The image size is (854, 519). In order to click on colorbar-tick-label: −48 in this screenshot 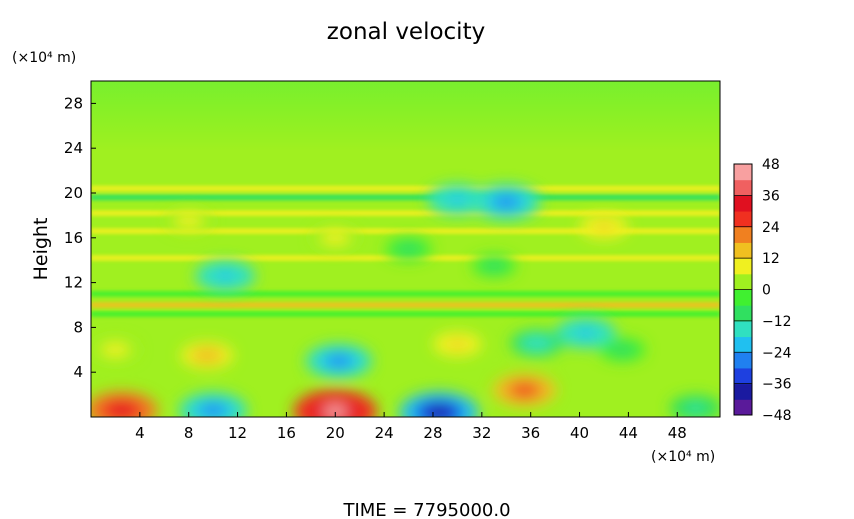, I will do `click(777, 416)`.